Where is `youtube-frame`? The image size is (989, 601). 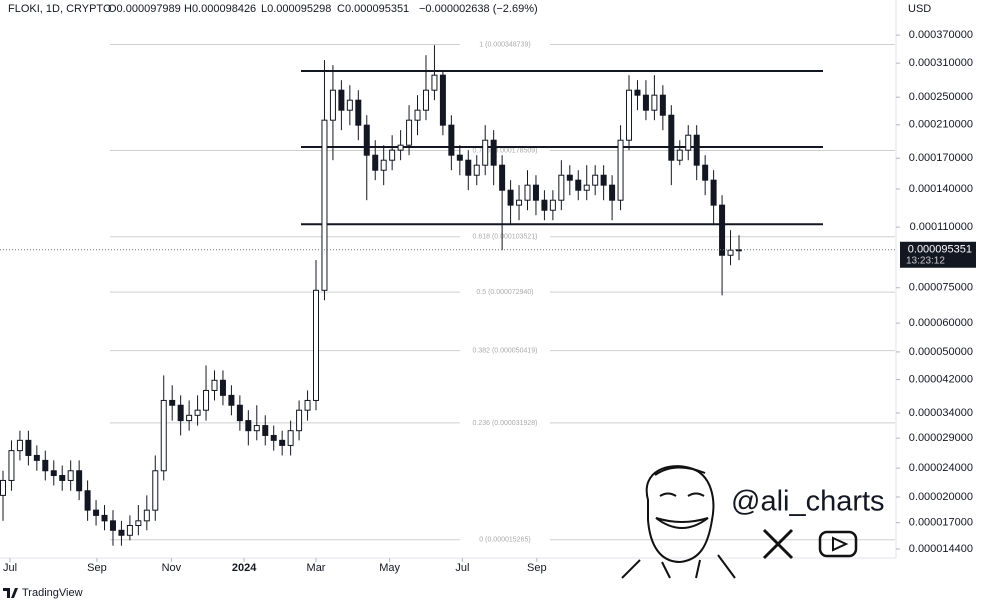 youtube-frame is located at coordinates (838, 544).